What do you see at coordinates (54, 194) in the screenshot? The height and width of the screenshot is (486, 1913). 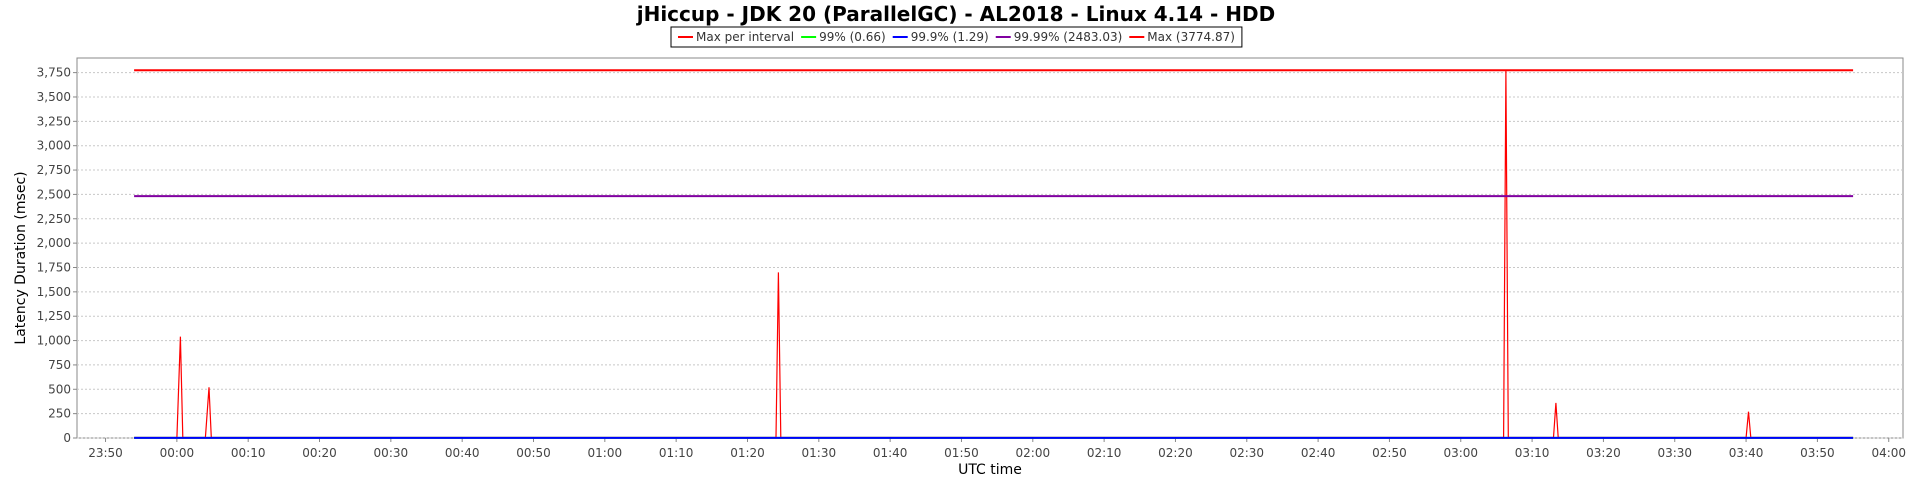 I see `y-tick-label: 2,500` at bounding box center [54, 194].